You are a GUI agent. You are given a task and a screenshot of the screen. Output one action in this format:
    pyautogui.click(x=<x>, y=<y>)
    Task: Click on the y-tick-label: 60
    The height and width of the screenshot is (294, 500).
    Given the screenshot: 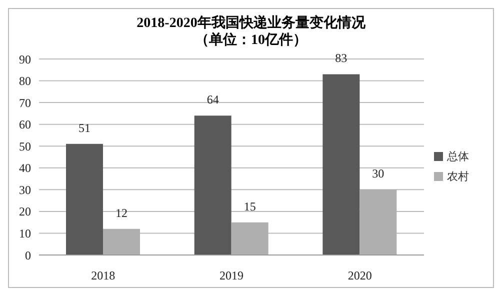 What is the action you would take?
    pyautogui.click(x=25, y=125)
    